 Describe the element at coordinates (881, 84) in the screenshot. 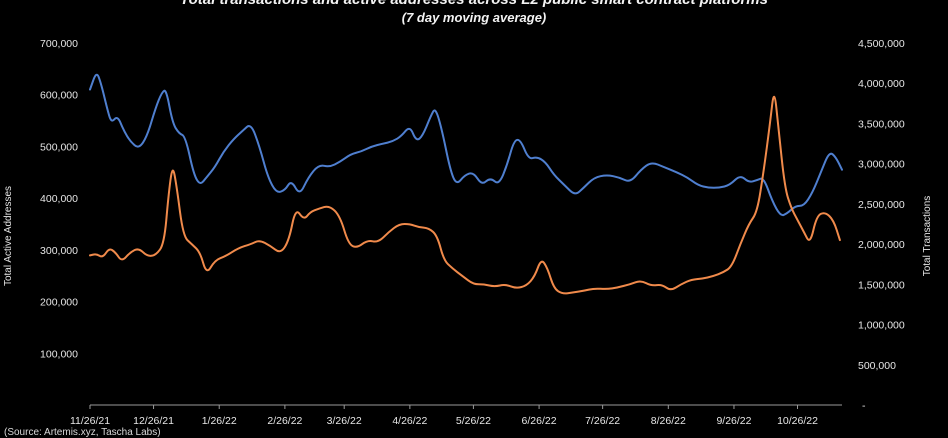

I see `right-tick-label: 4,000,000` at that location.